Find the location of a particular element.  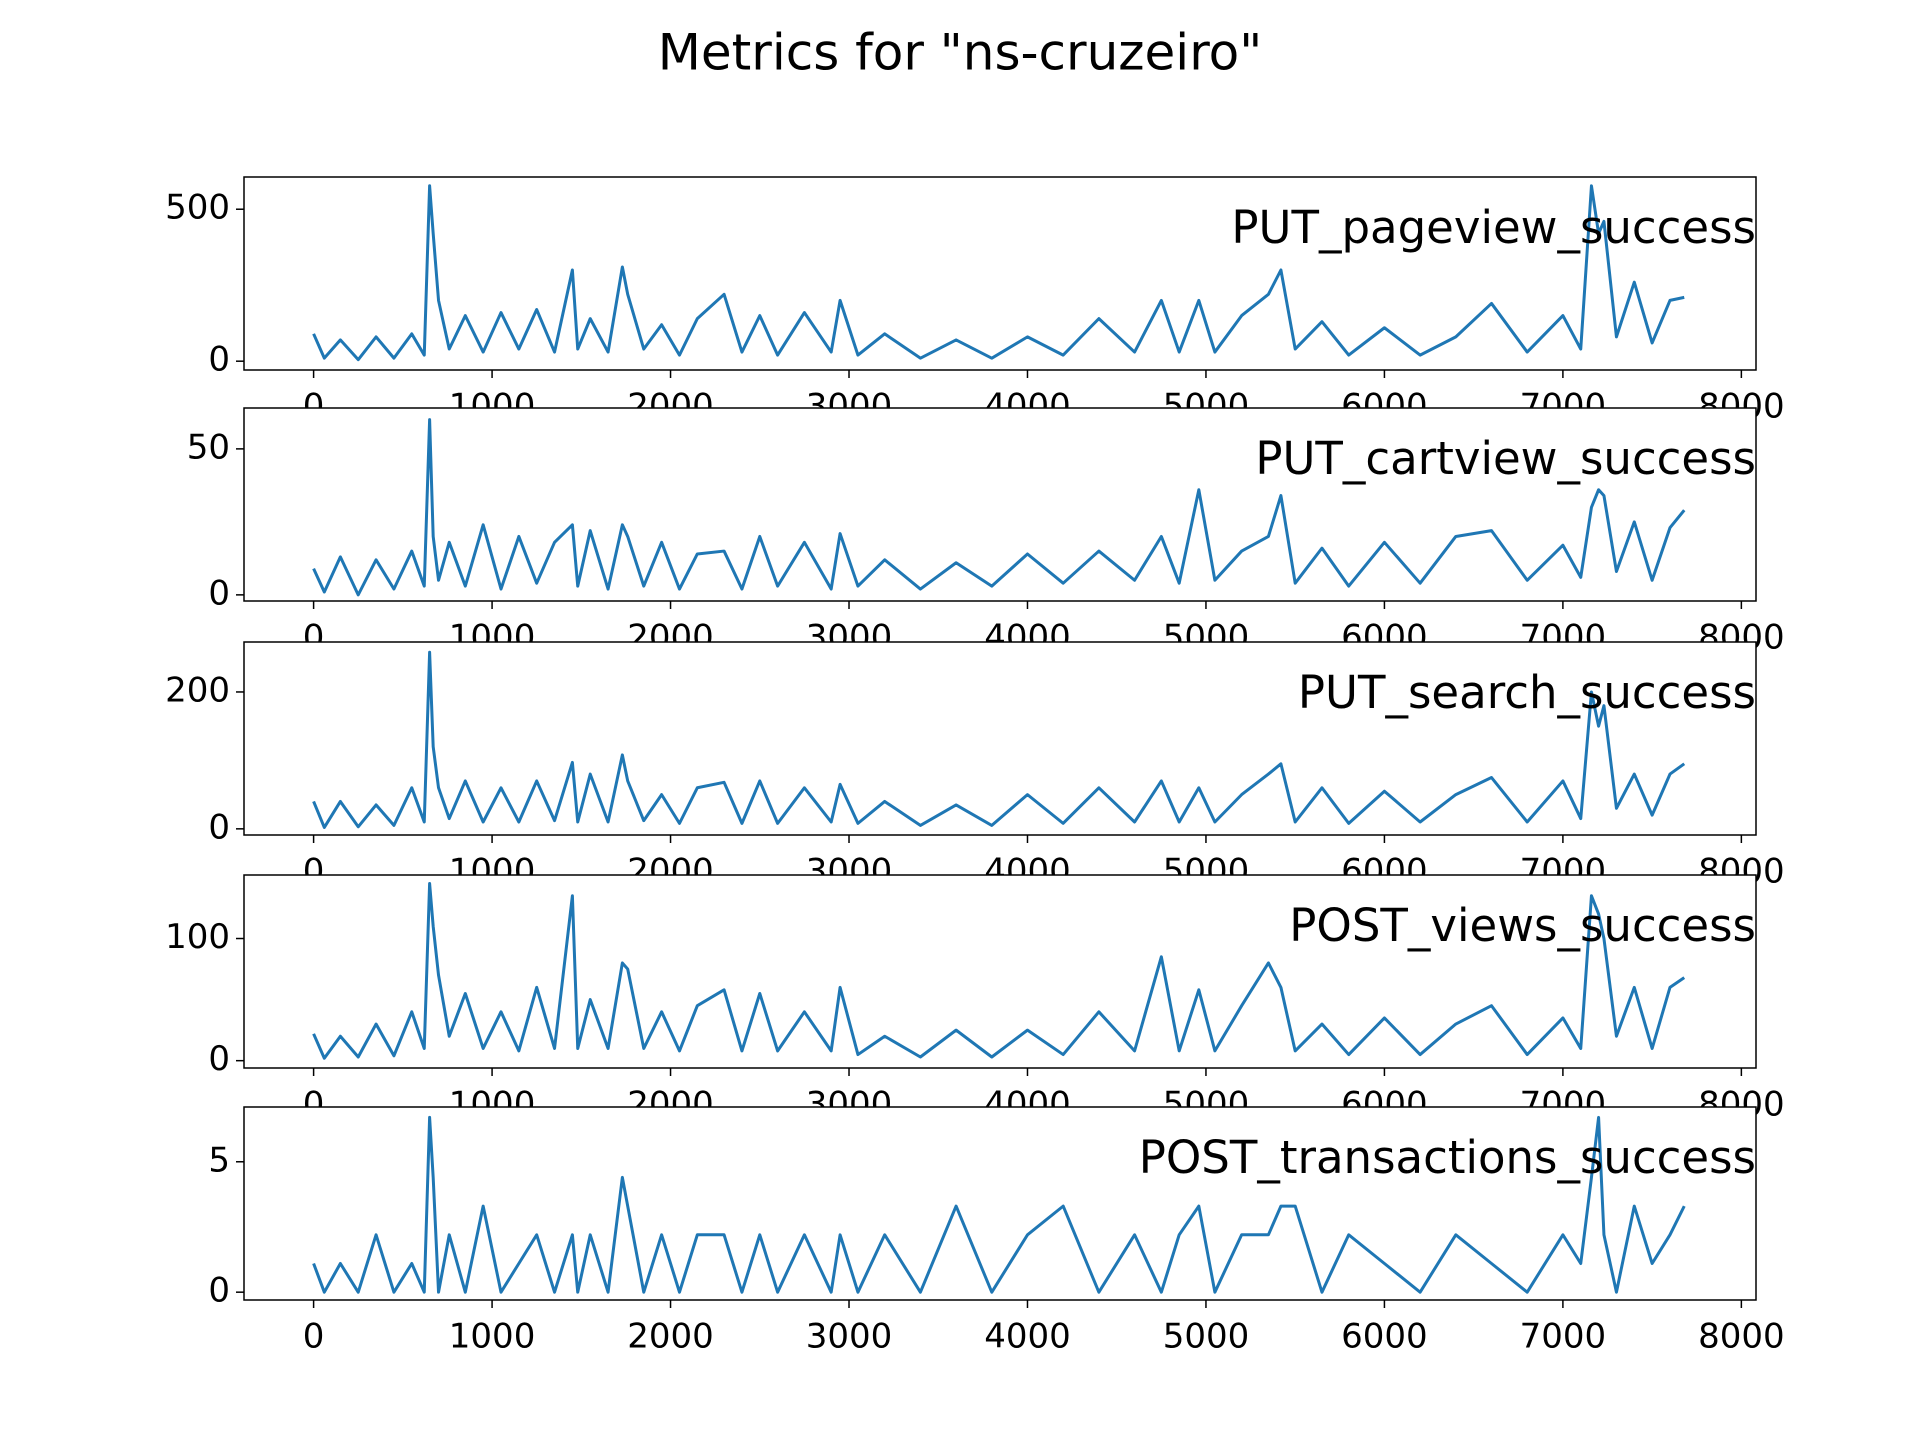

x-tick-label: 1000 is located at coordinates (492, 1337).